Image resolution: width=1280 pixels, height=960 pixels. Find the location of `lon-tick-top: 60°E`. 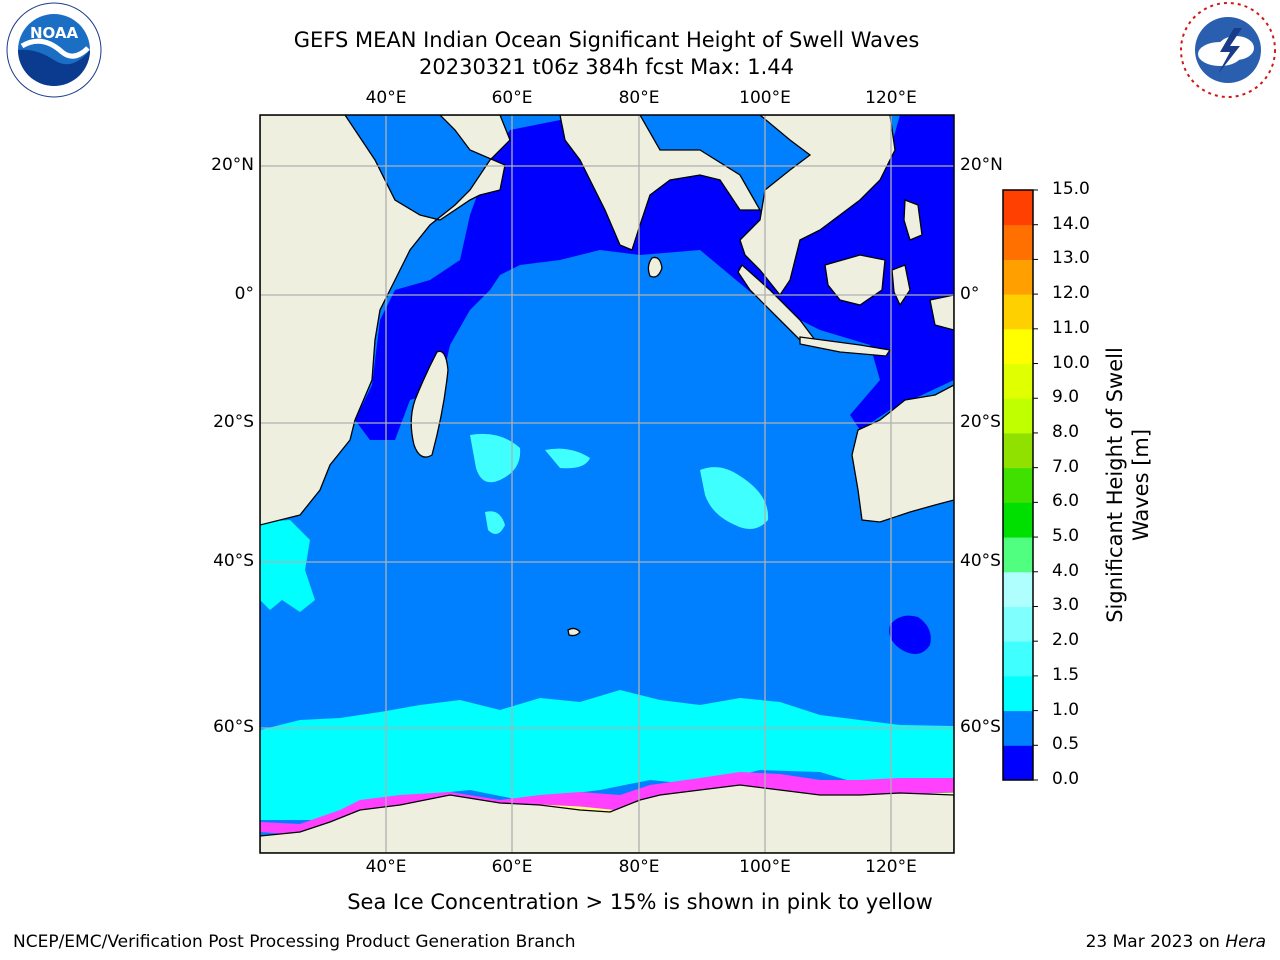

lon-tick-top: 60°E is located at coordinates (512, 98).